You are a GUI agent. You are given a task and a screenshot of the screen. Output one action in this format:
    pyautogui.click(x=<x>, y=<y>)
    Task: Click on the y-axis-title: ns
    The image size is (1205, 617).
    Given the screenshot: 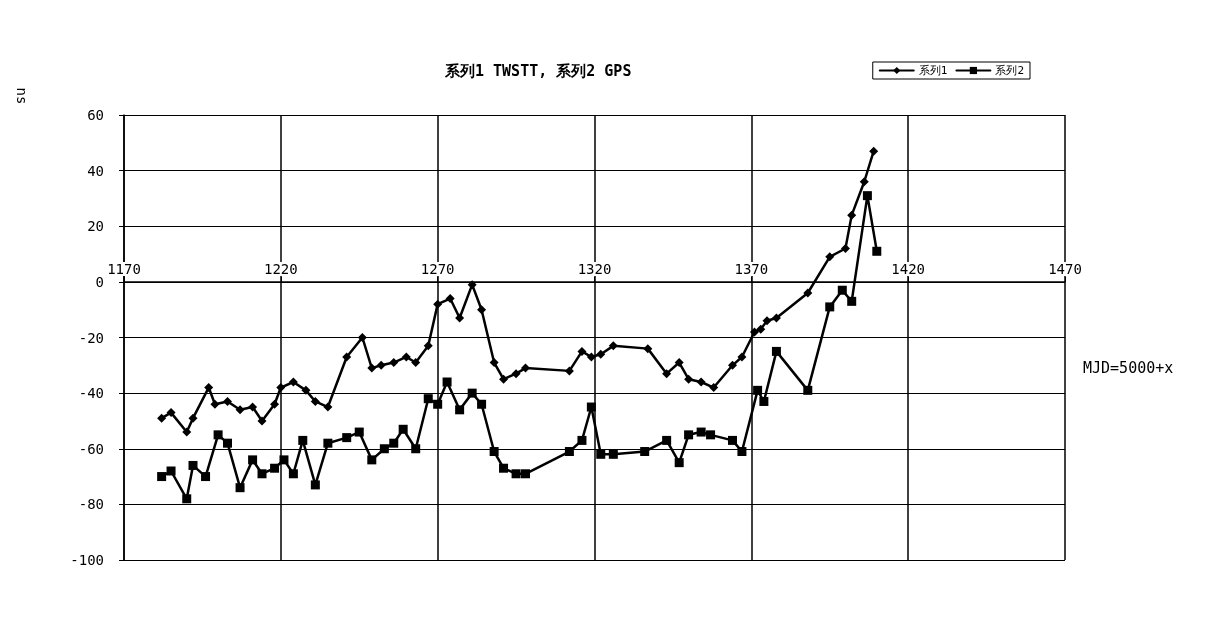 What is the action you would take?
    pyautogui.click(x=22, y=96)
    